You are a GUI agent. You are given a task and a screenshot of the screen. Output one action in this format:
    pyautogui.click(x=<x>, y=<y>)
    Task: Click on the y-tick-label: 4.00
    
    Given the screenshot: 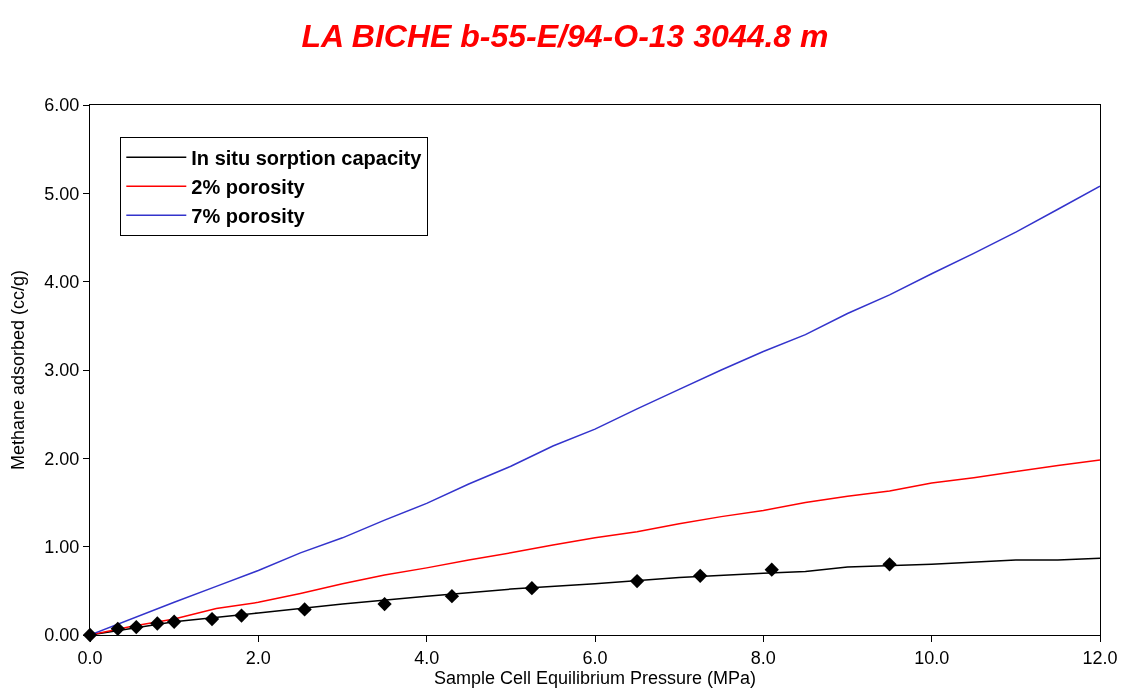 What is the action you would take?
    pyautogui.click(x=62, y=281)
    